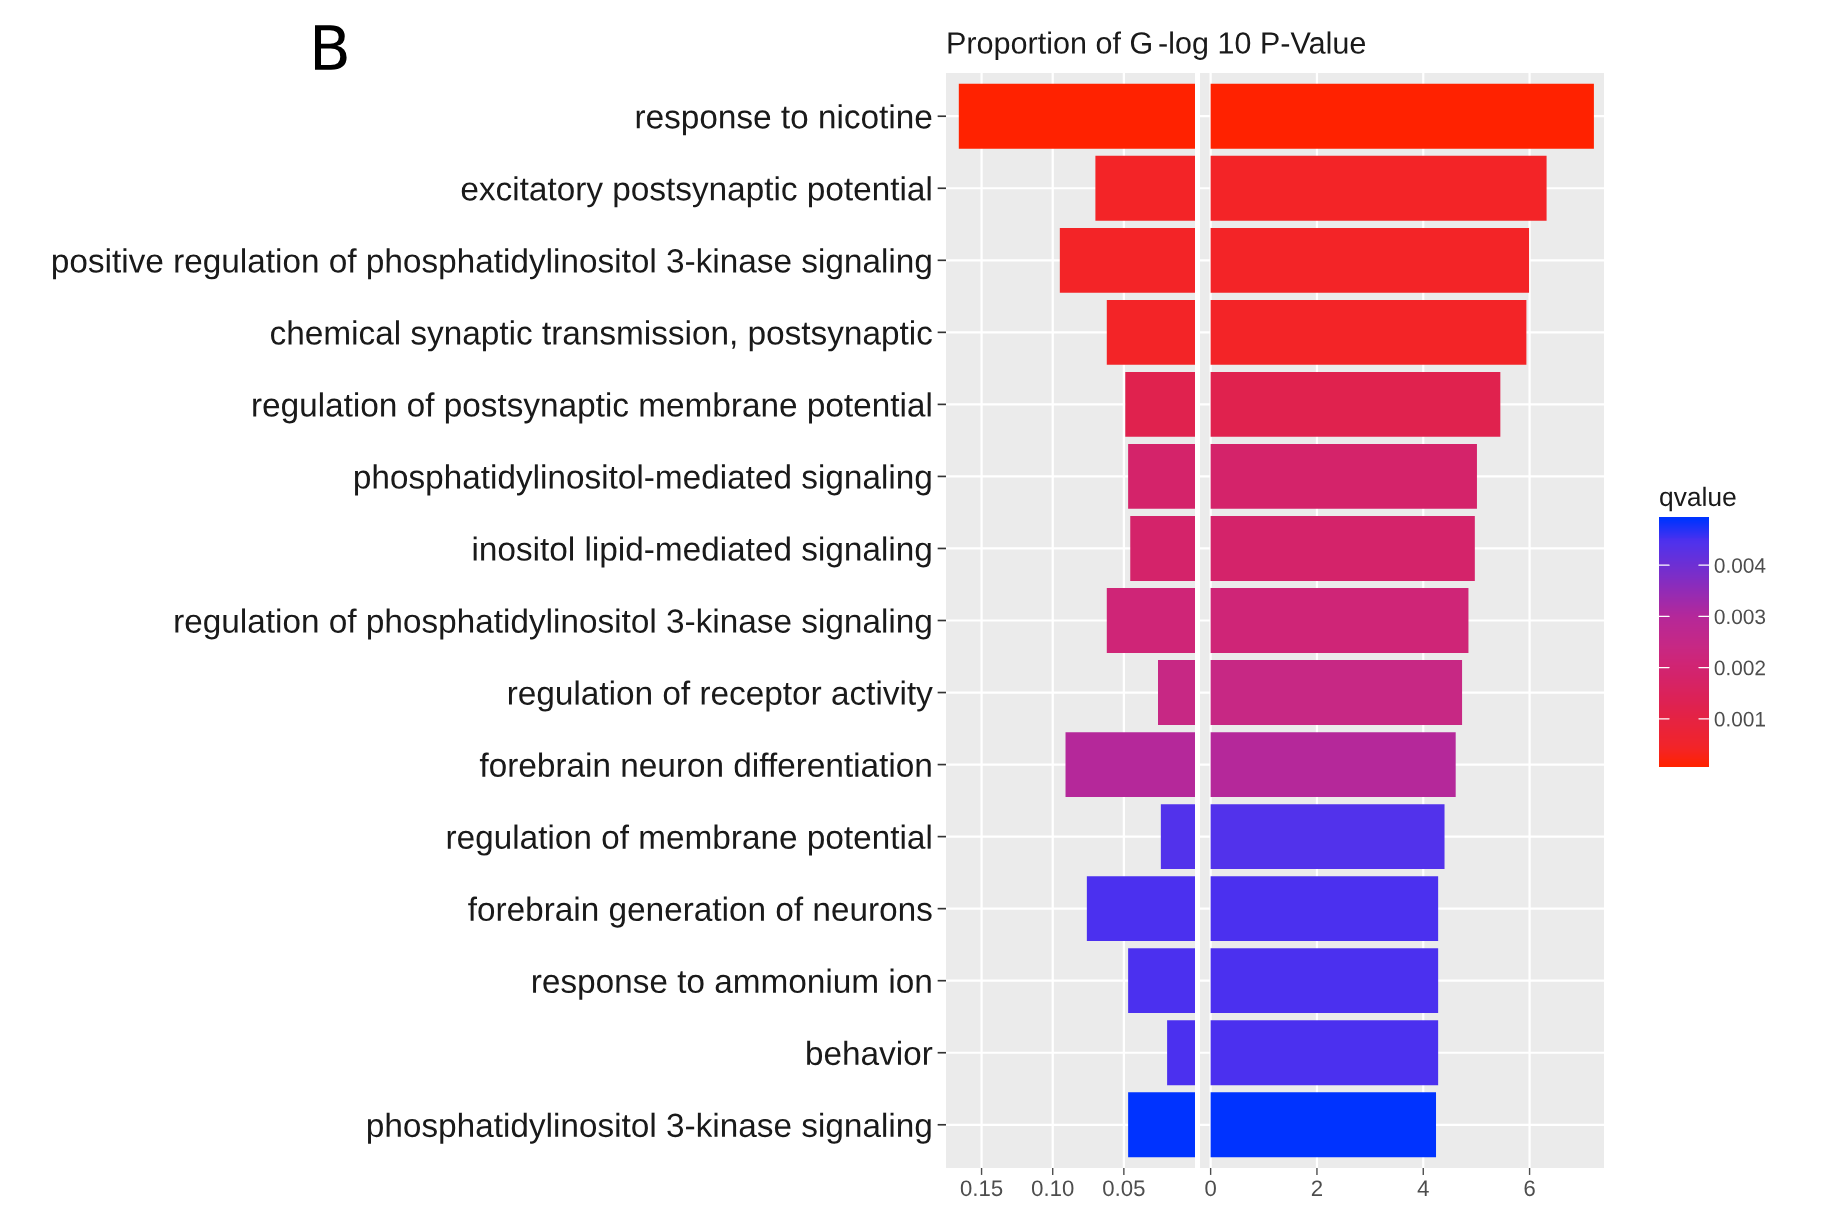  What do you see at coordinates (1317, 1188) in the screenshot?
I see `x-tick-label: 2` at bounding box center [1317, 1188].